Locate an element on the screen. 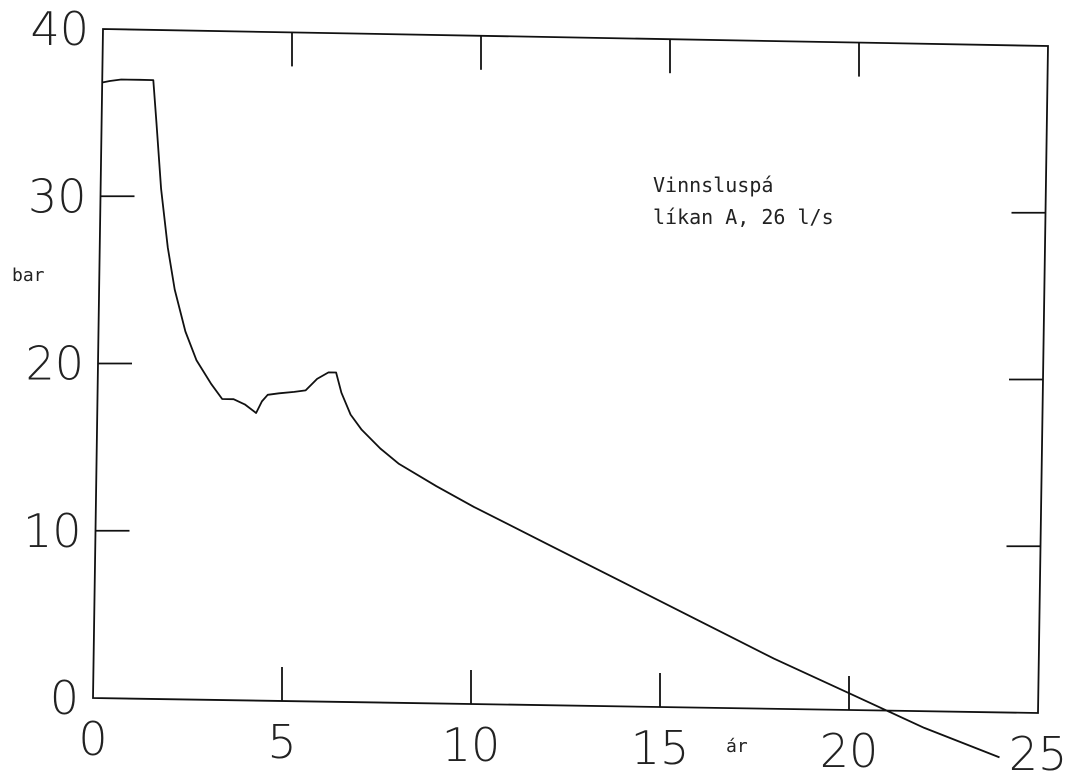  x-tick-label: 10 is located at coordinates (471, 745).